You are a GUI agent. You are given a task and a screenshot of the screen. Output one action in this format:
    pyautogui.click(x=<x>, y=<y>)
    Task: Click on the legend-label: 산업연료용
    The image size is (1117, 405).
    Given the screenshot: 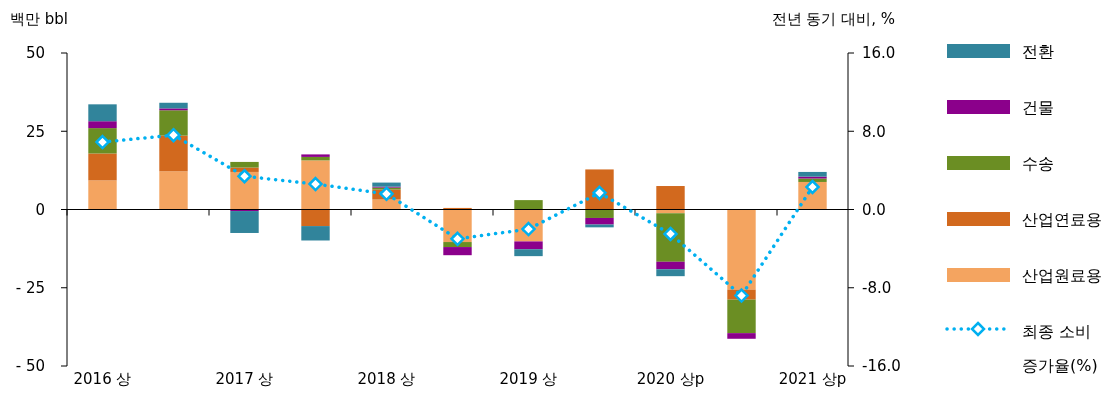 What is the action you would take?
    pyautogui.click(x=1062, y=219)
    